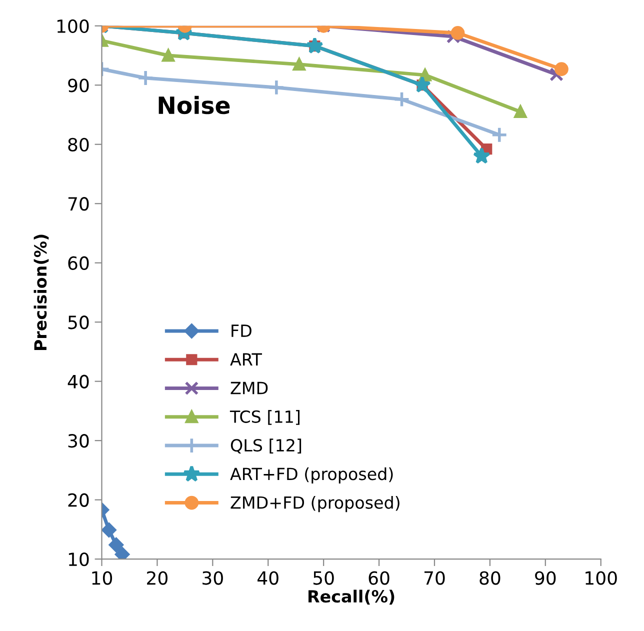 The height and width of the screenshot is (631, 644). I want to click on legend-label: ZMD+FD (proposed), so click(315, 504).